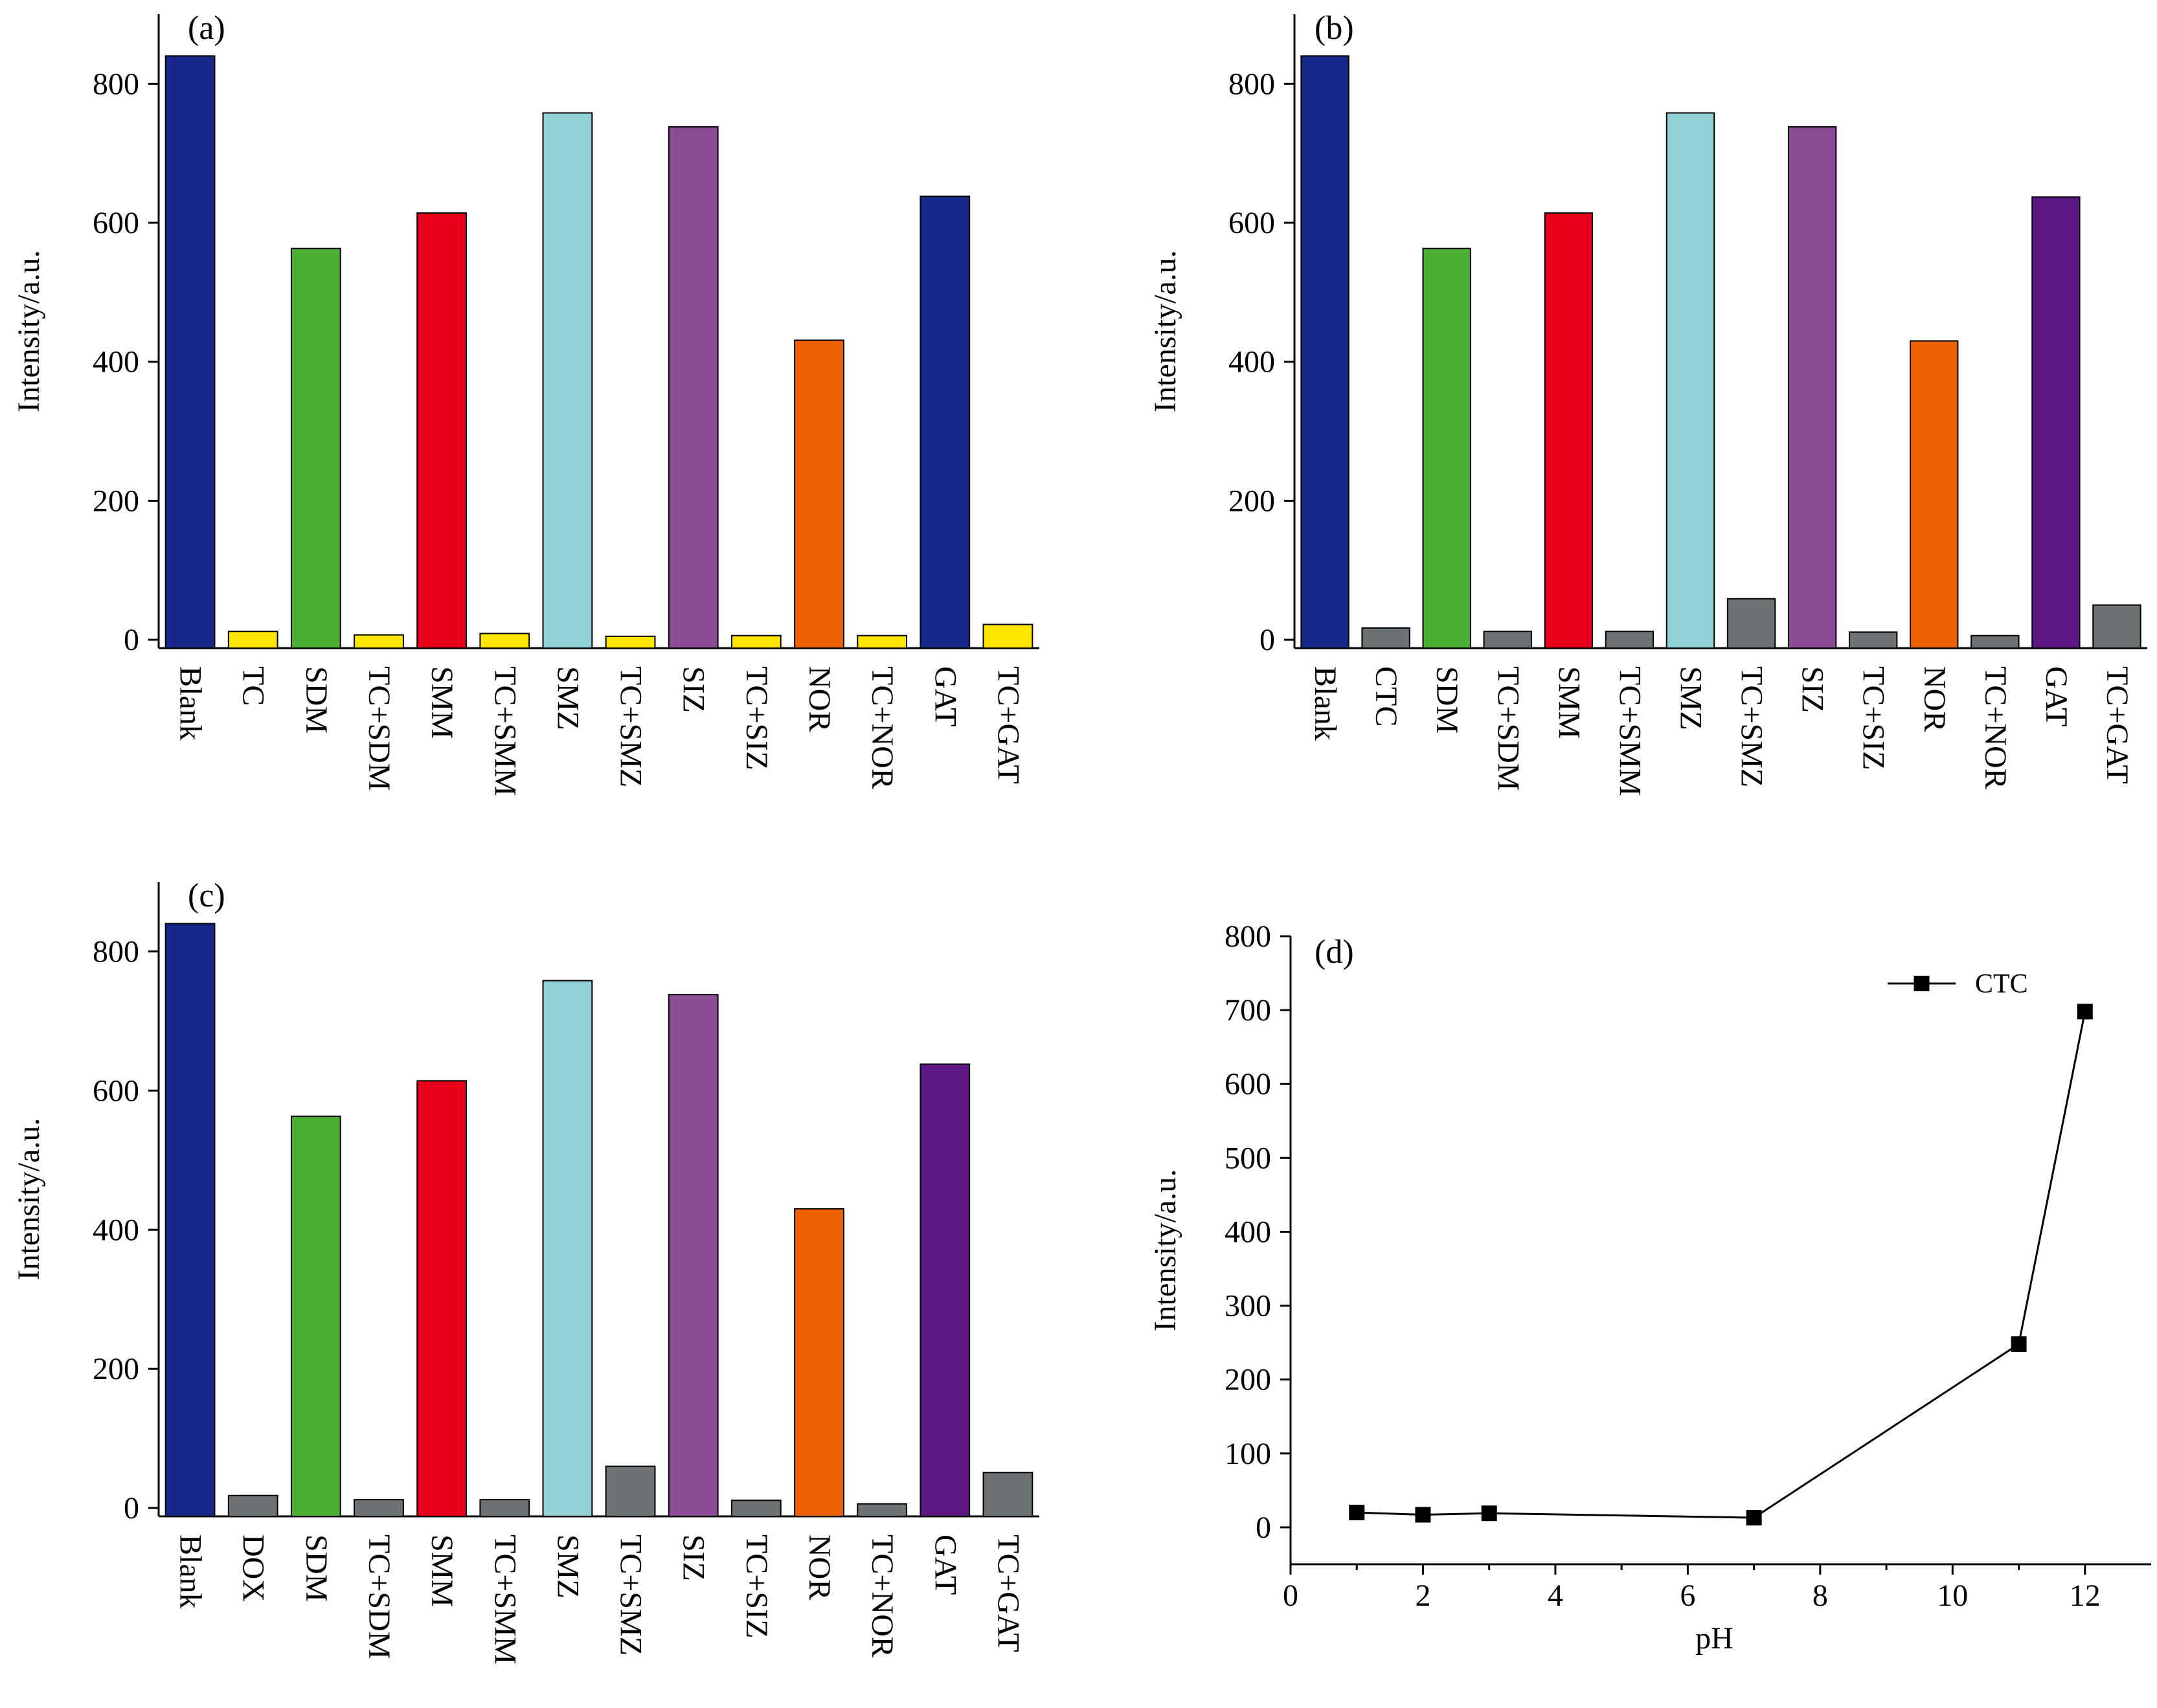 The width and height of the screenshot is (2157, 1708). What do you see at coordinates (1922, 984) in the screenshot?
I see `legend-marker-ctc` at bounding box center [1922, 984].